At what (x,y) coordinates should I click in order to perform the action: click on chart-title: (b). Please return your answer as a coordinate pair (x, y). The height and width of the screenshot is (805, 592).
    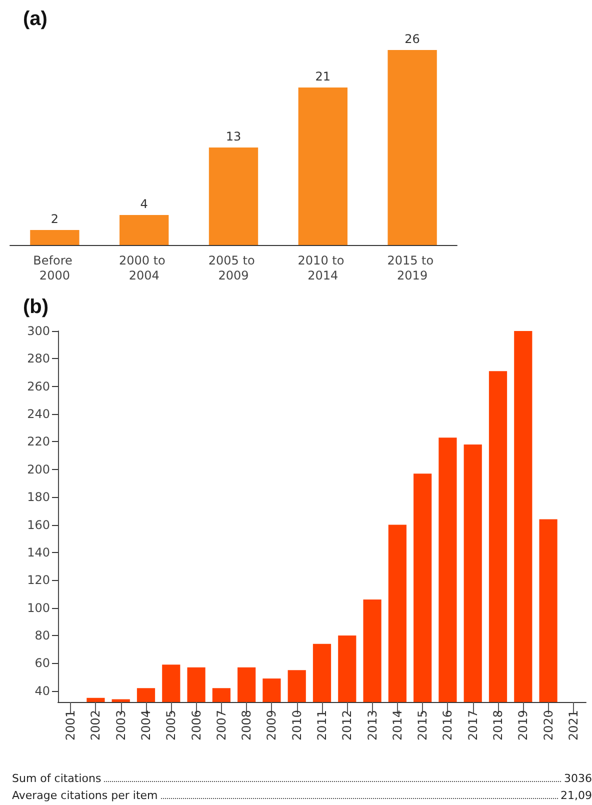
    Looking at the image, I should click on (36, 307).